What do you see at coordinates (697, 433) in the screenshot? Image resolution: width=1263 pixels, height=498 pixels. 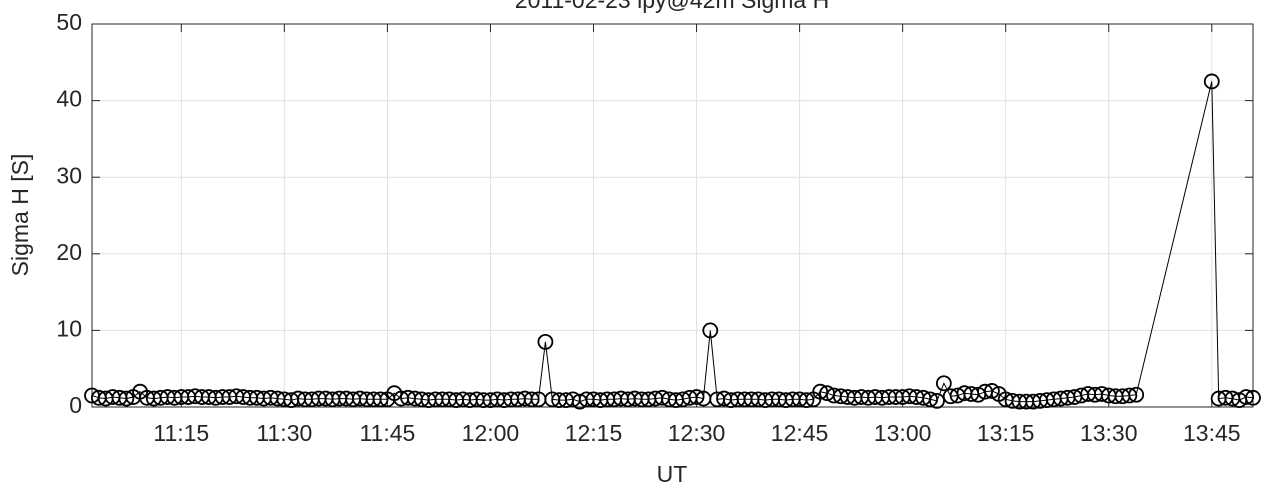 I see `x-tick-label: 12:30` at bounding box center [697, 433].